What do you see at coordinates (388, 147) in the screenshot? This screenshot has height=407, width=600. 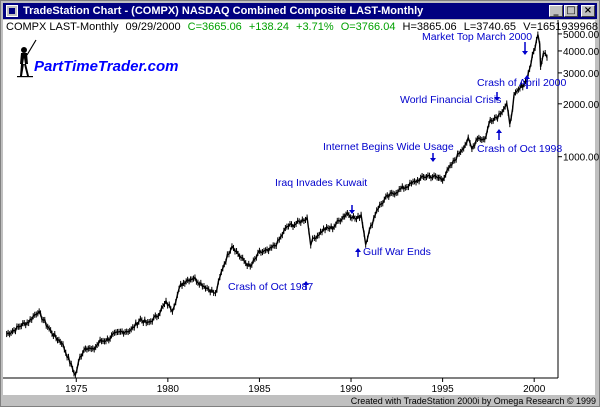 I see `annotation-label: Internet Begins Wide Usage` at bounding box center [388, 147].